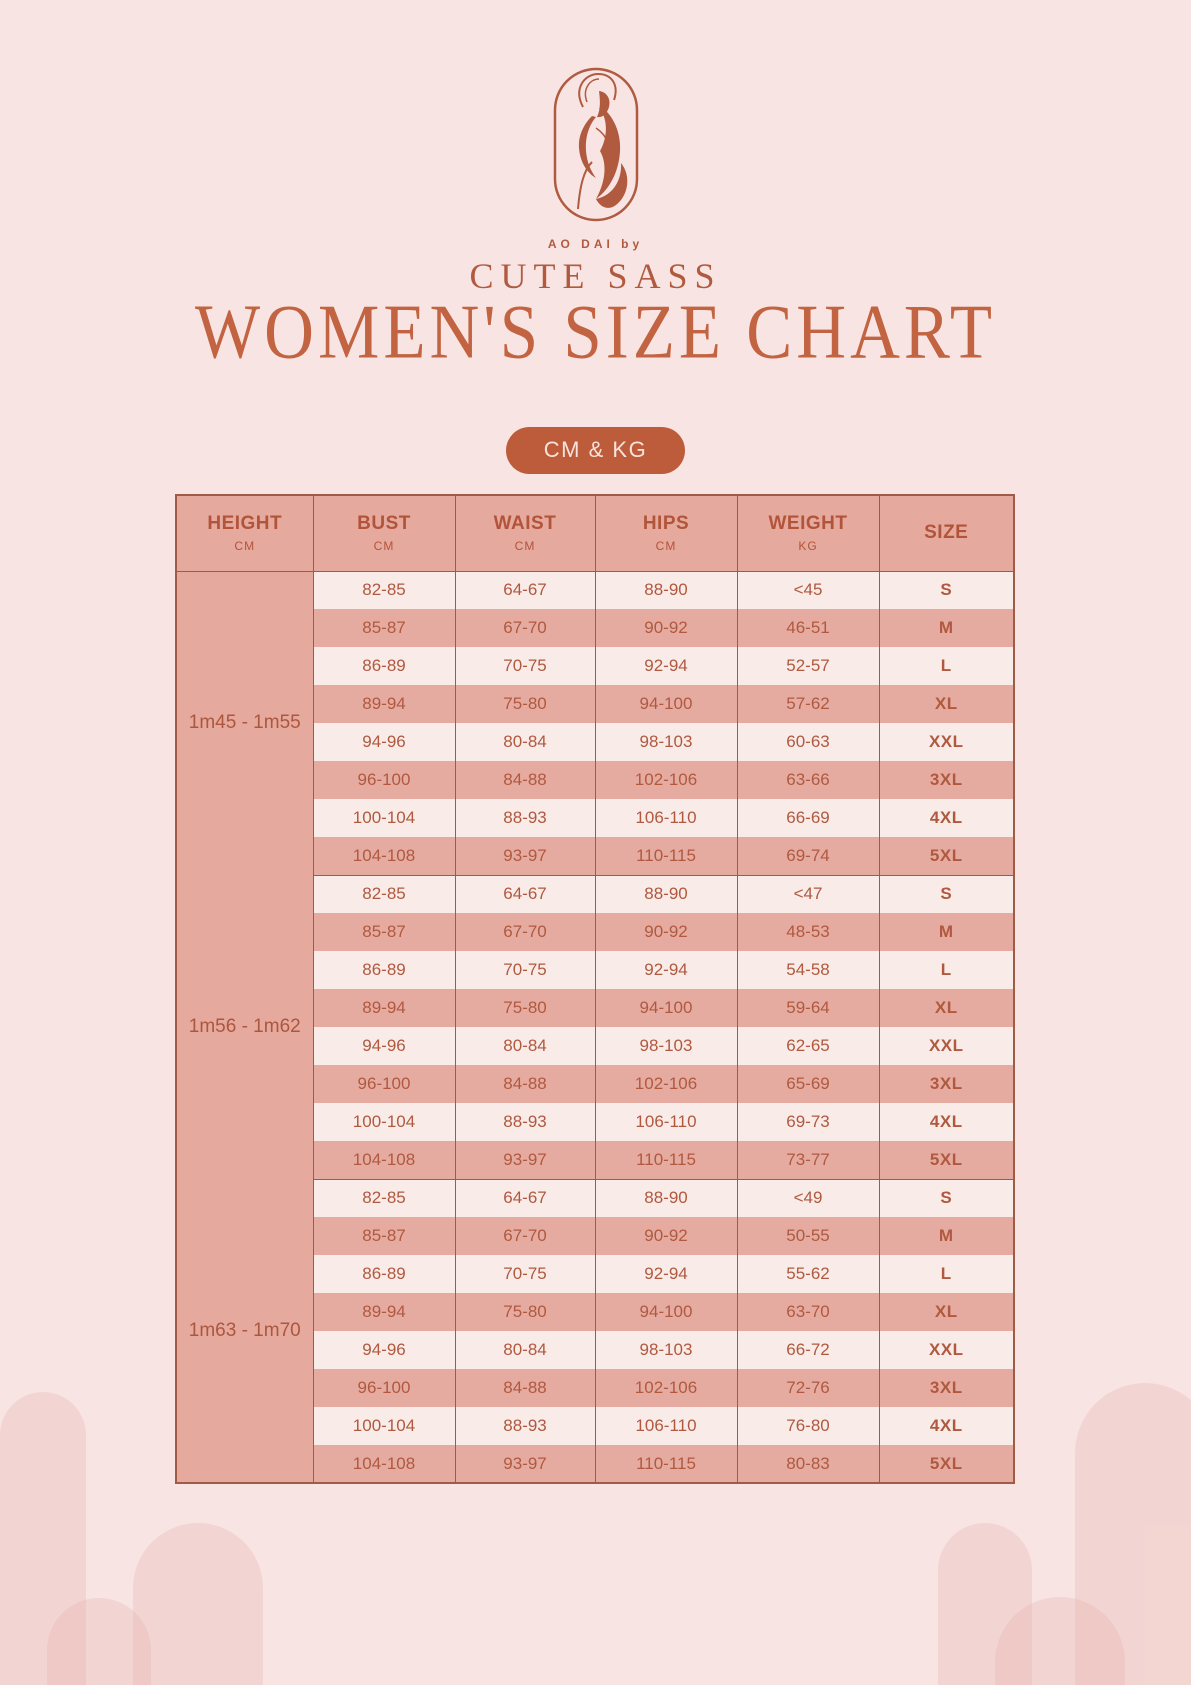 This screenshot has width=1191, height=1685. I want to click on table-row: 100-104 88-93 106-110 66-69 4XL, so click(595, 818).